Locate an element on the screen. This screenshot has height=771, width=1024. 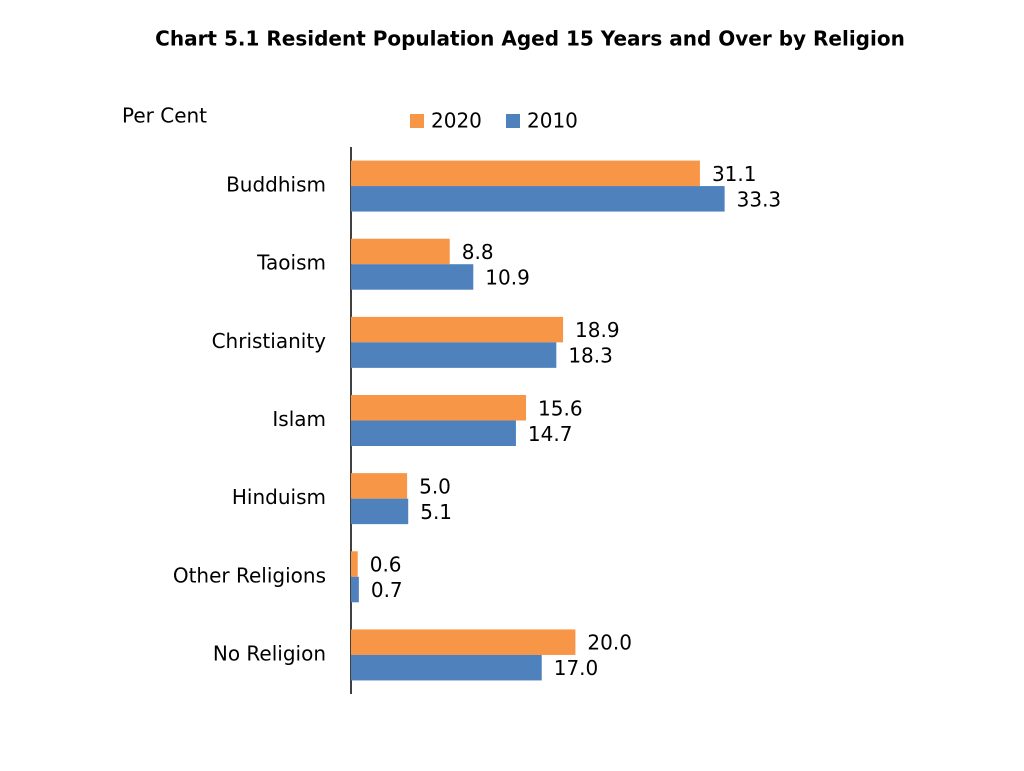
axis-label: Per Cent is located at coordinates (164, 116).